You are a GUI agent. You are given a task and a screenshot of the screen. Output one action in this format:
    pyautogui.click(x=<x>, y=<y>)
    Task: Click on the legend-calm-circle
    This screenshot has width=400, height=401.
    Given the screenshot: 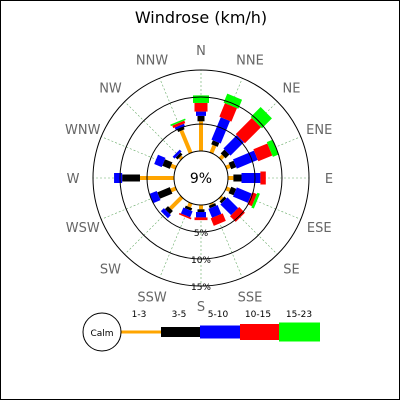 What is the action you would take?
    pyautogui.click(x=102, y=332)
    